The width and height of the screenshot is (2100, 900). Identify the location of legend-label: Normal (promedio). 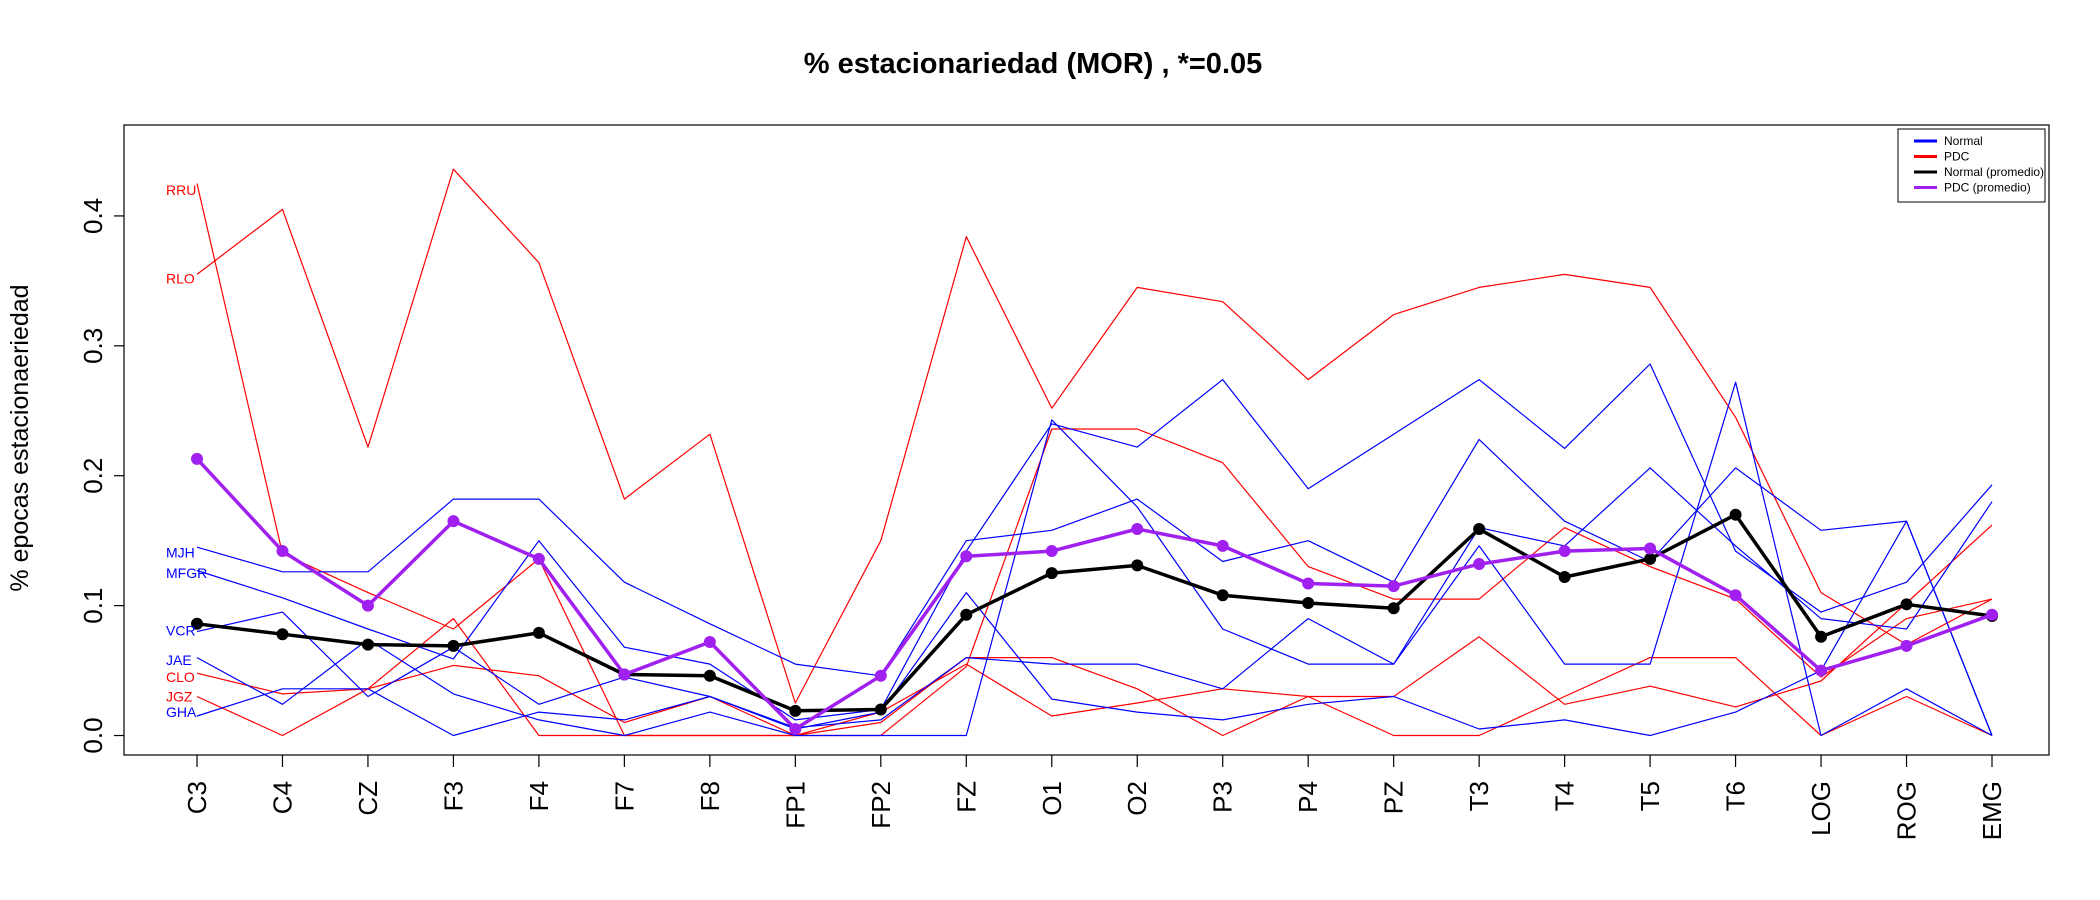
(1994, 172).